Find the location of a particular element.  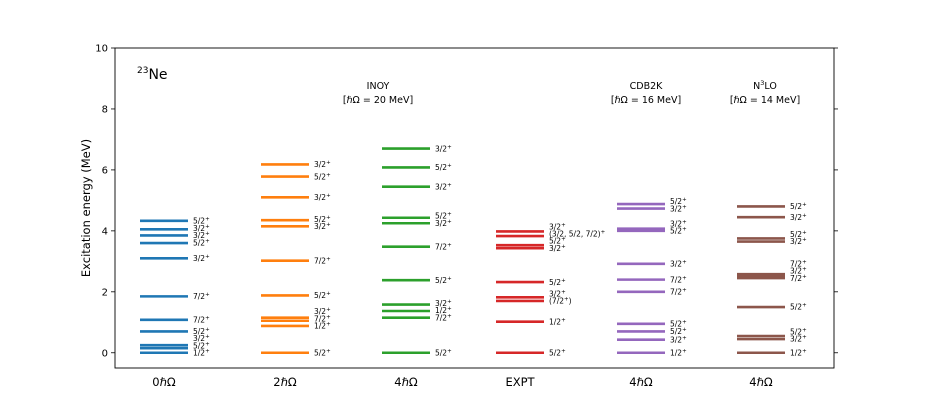

column-5: 4ℏΩ is located at coordinates (761, 297).